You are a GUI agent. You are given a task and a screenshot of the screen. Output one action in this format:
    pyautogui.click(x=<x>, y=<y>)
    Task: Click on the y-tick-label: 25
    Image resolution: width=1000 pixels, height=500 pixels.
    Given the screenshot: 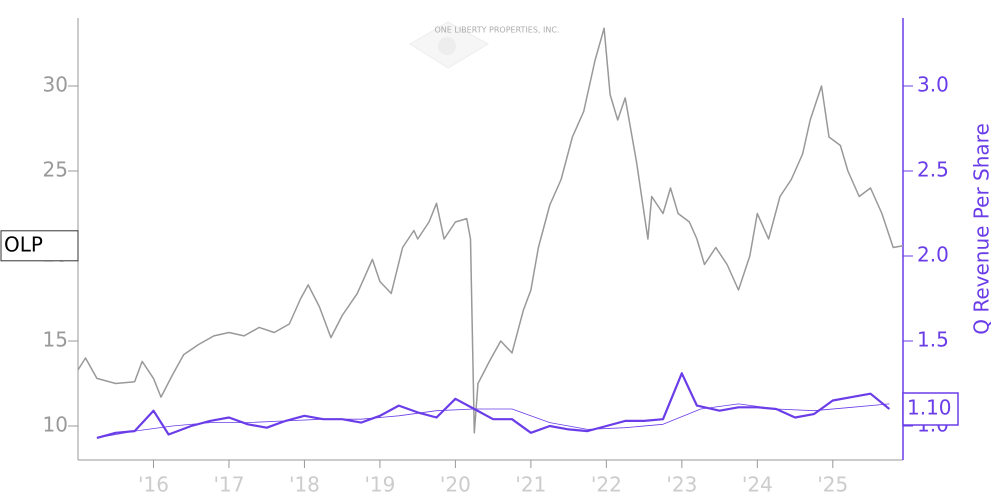 What is the action you would take?
    pyautogui.click(x=55, y=170)
    